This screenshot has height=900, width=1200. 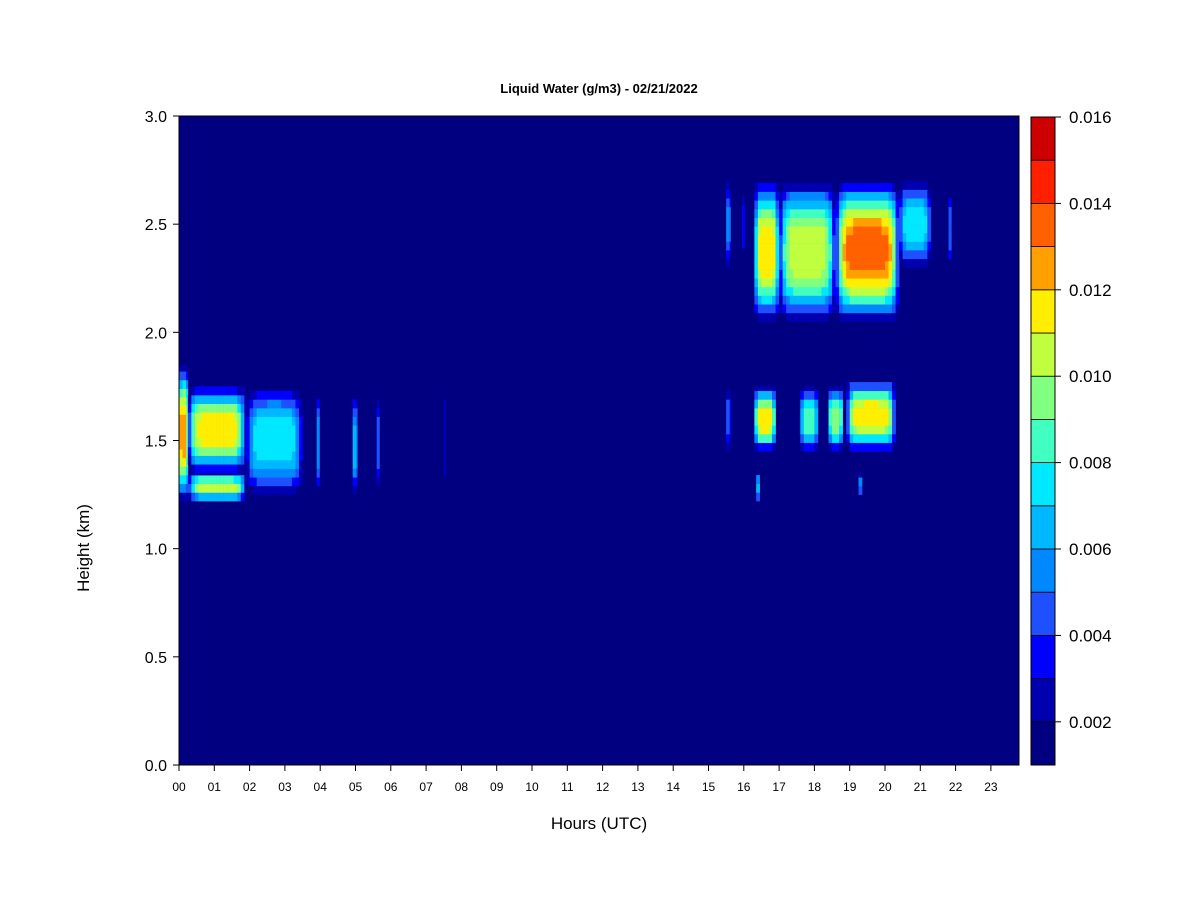 What do you see at coordinates (426, 787) in the screenshot?
I see `x-tick-label: 07` at bounding box center [426, 787].